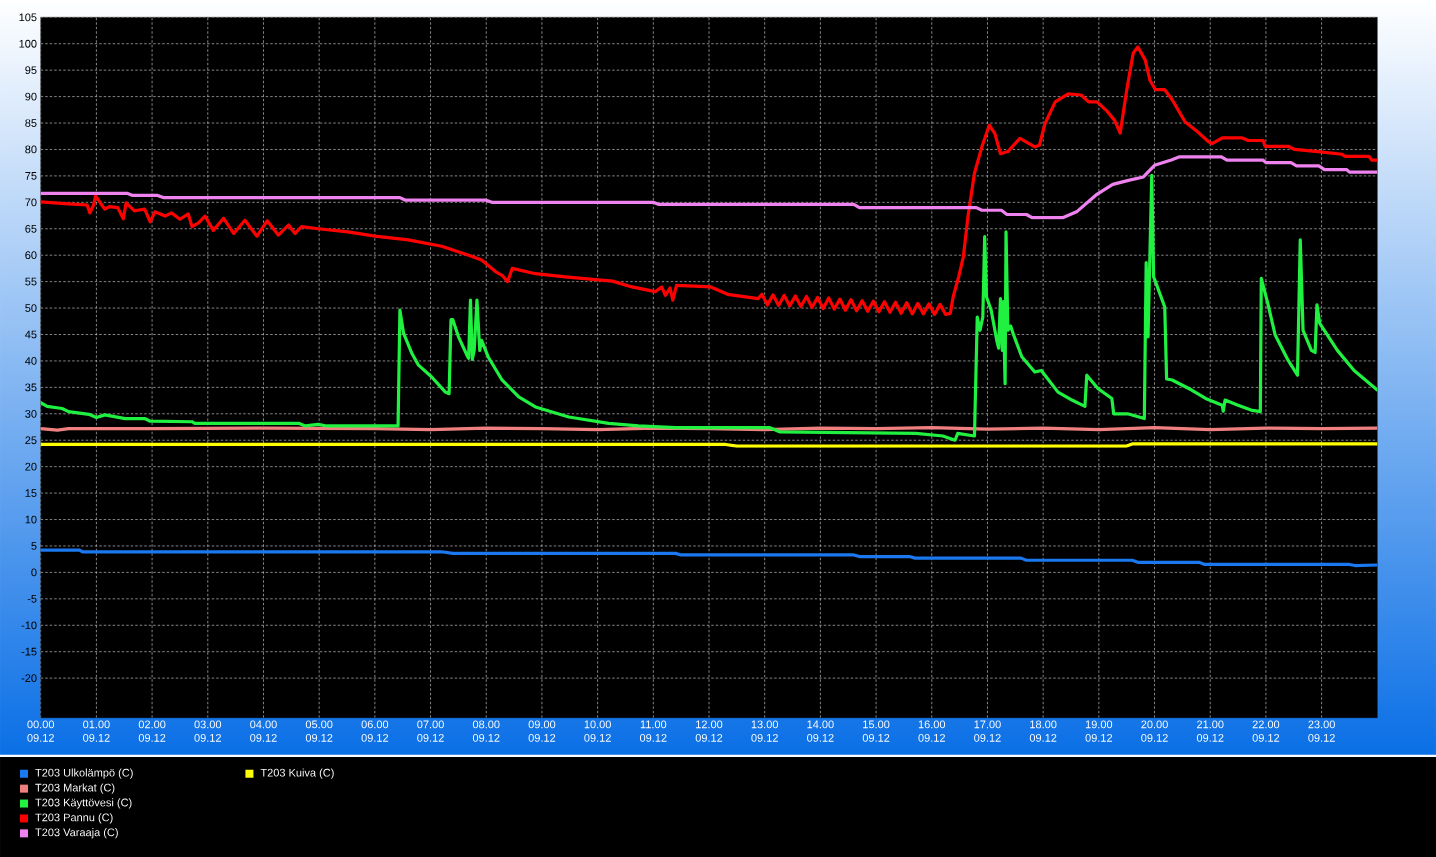  I want to click on y-tick-label: -5, so click(32, 599).